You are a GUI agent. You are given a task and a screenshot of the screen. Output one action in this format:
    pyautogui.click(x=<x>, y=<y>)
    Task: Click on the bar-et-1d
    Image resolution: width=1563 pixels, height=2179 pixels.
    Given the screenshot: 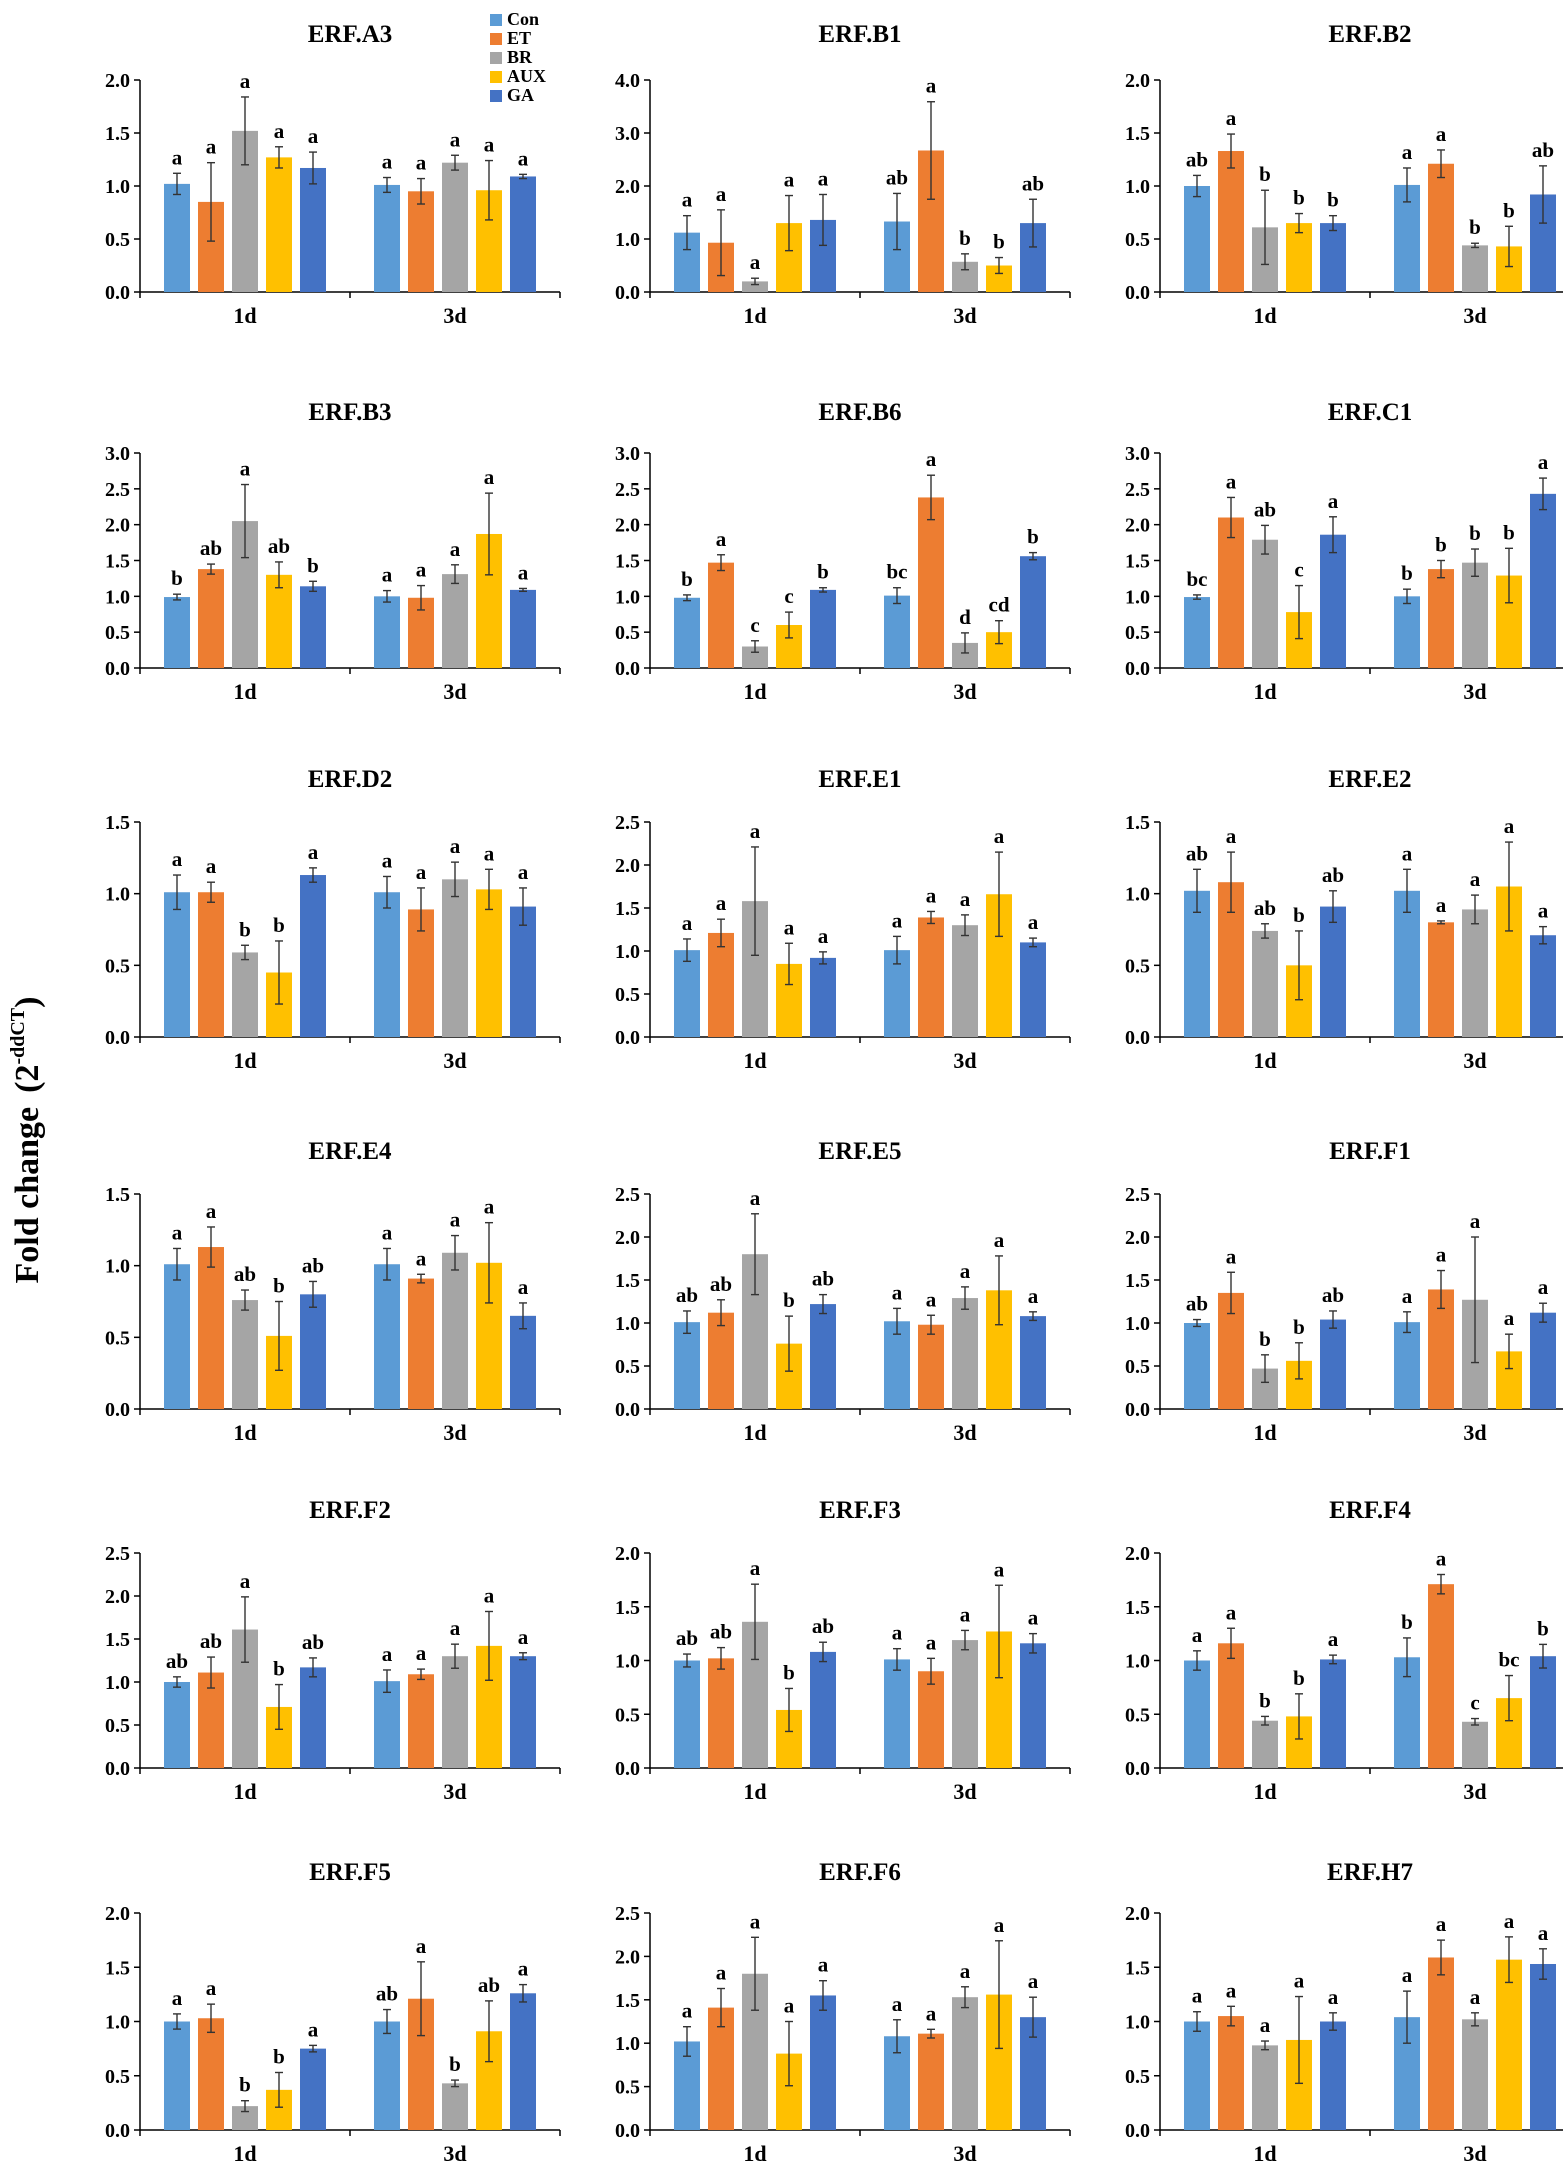 What is the action you would take?
    pyautogui.click(x=721, y=615)
    